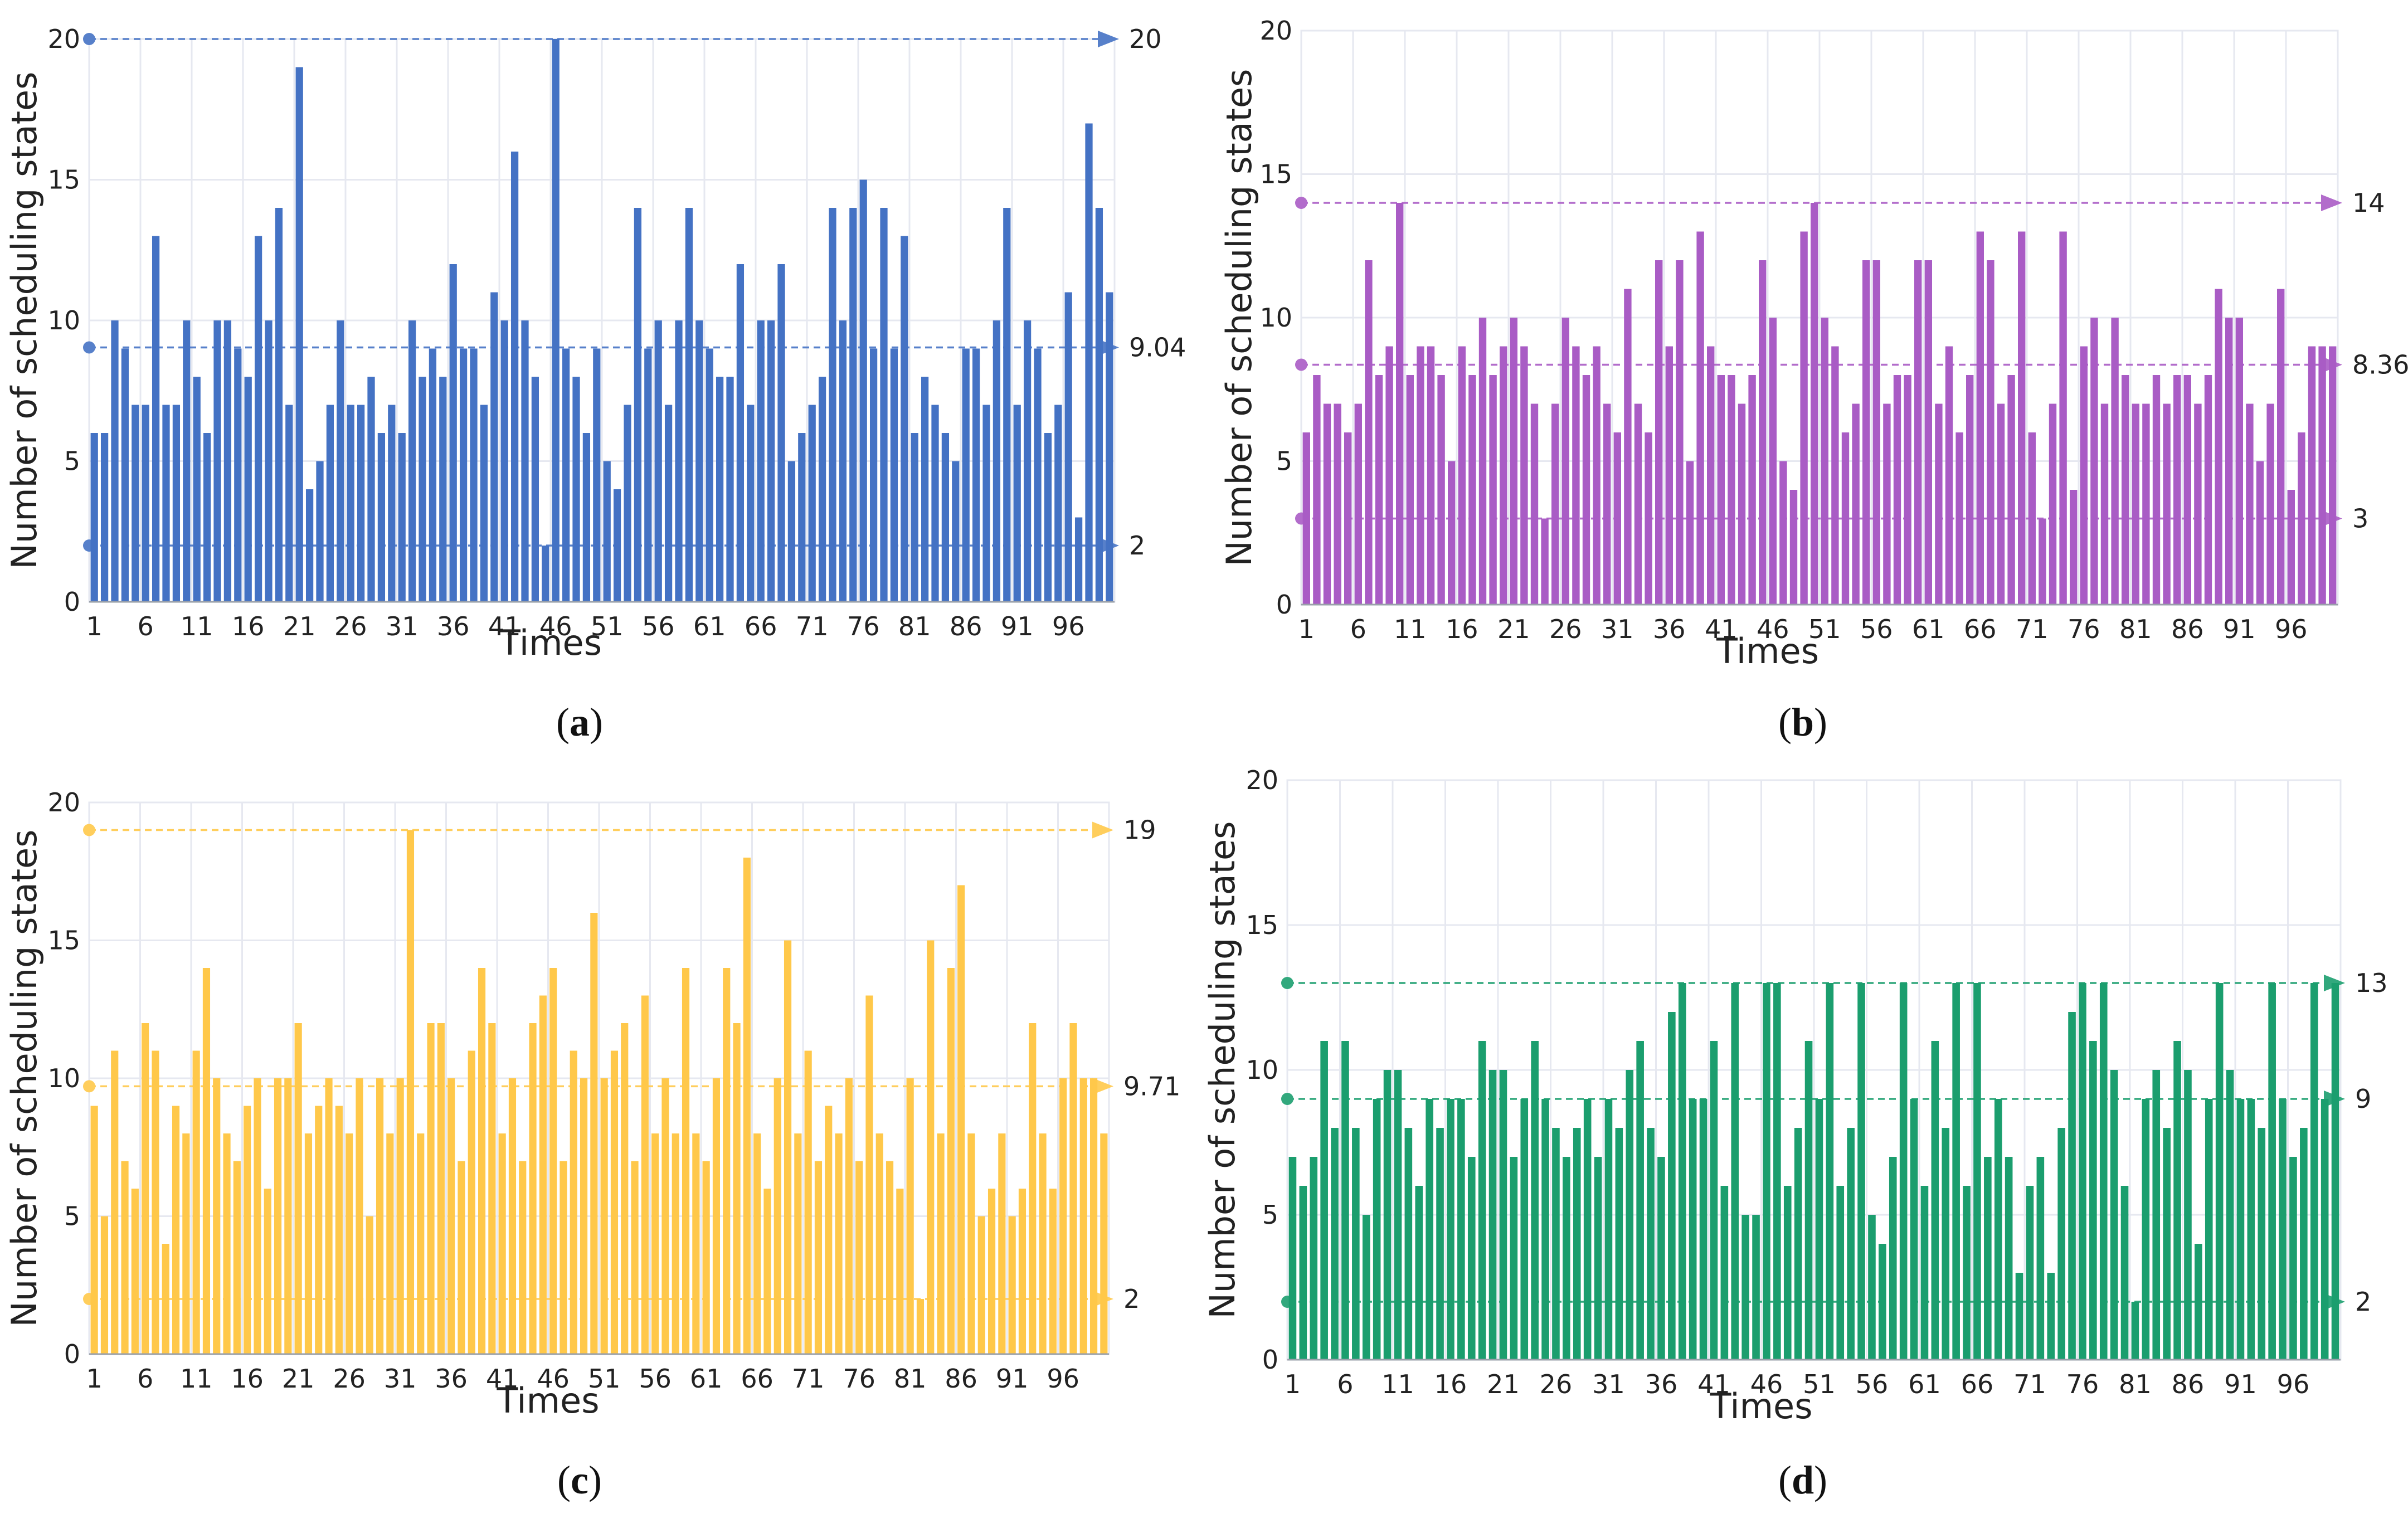 Image resolution: width=2408 pixels, height=1533 pixels. Describe the element at coordinates (94, 1379) in the screenshot. I see `x-tick-label: 1` at that location.